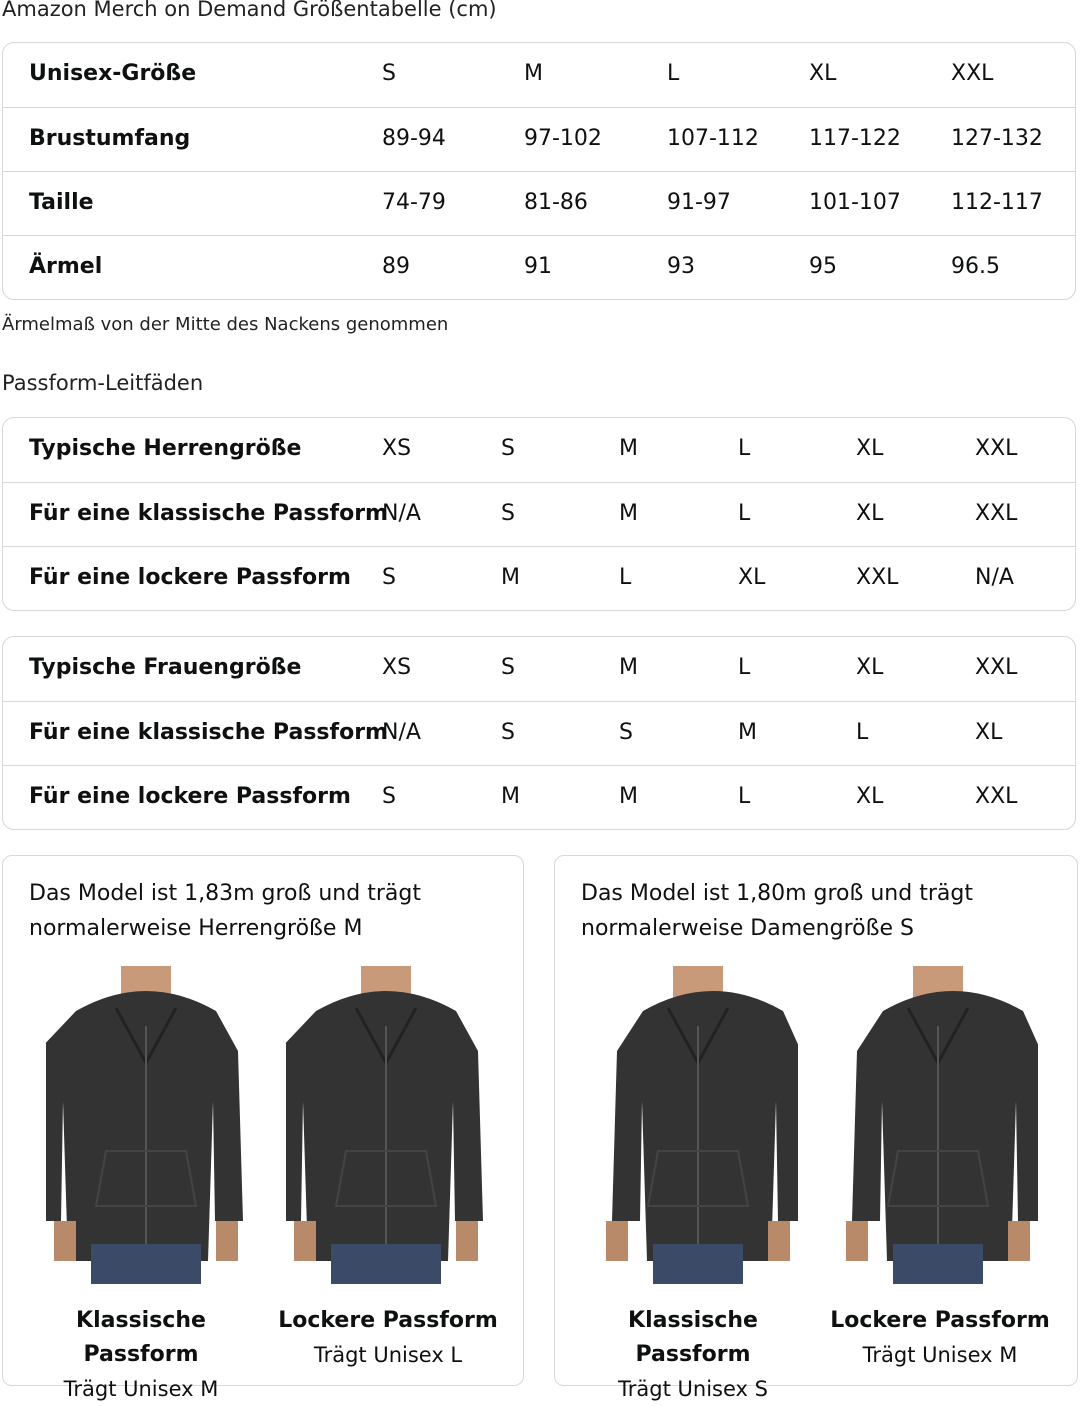 Image resolution: width=1080 pixels, height=1406 pixels. What do you see at coordinates (539, 450) in the screenshot?
I see `table-row: Typische Herrengröße XS S M L XL XXL` at bounding box center [539, 450].